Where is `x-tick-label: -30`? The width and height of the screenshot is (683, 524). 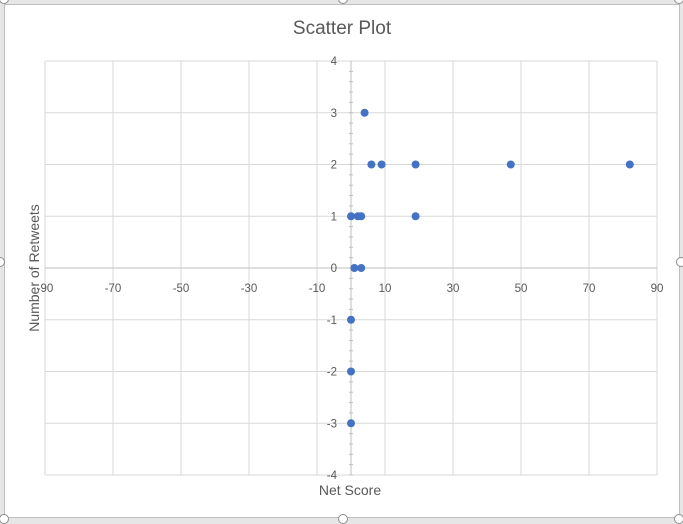 x-tick-label: -30 is located at coordinates (249, 289).